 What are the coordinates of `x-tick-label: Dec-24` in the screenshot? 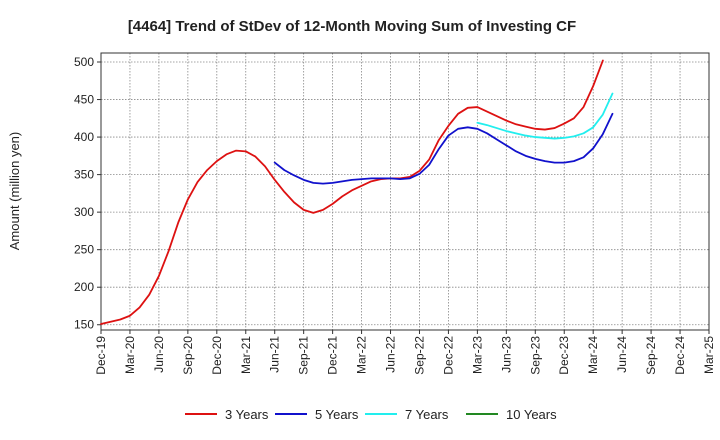 It's located at (680, 355).